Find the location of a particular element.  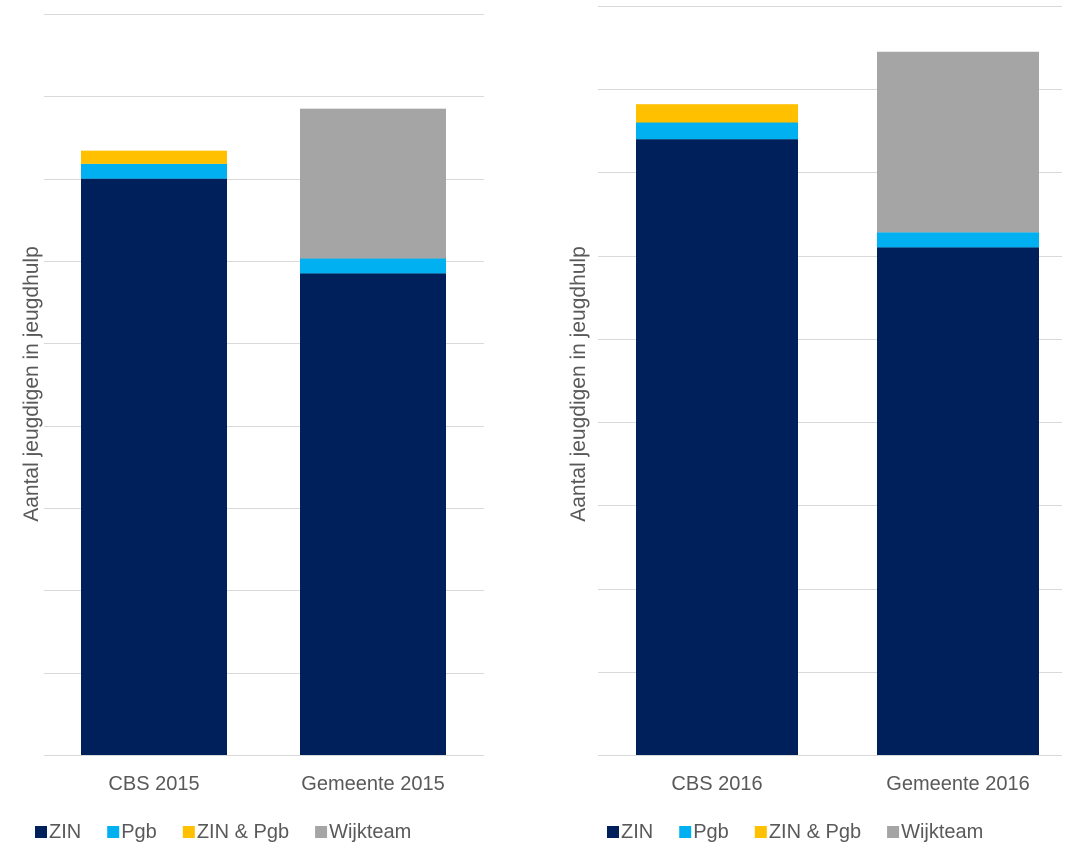

x-tick-label: Gemeente 2016 is located at coordinates (957, 784).